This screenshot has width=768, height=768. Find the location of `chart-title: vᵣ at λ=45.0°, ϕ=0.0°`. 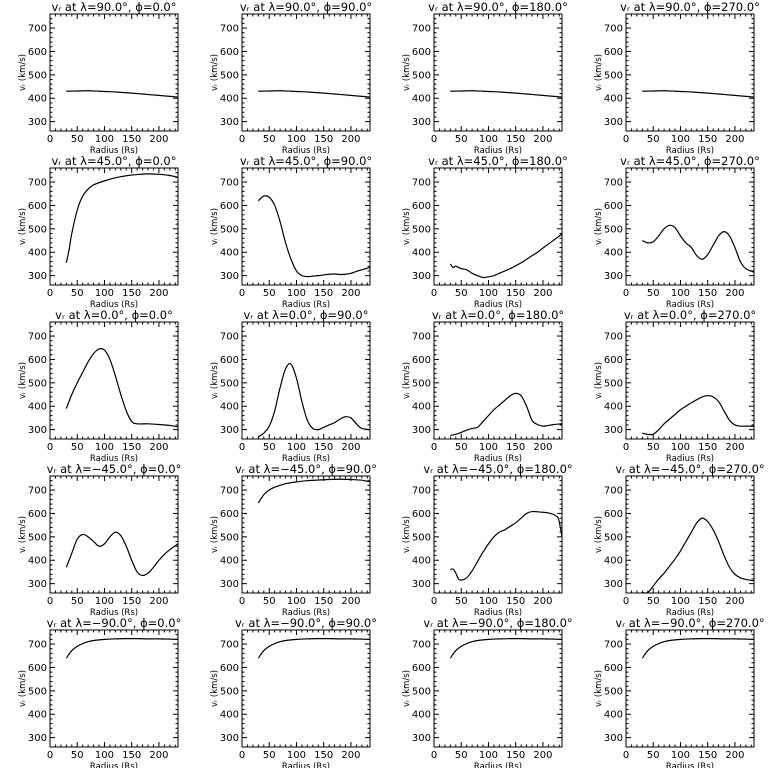

chart-title: vᵣ at λ=45.0°, ϕ=0.0° is located at coordinates (113, 161).